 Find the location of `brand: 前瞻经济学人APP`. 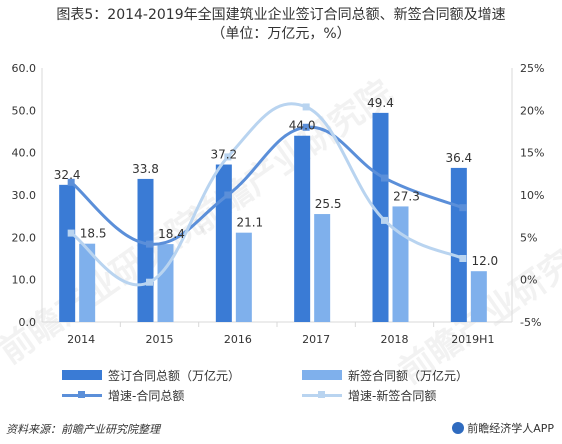

brand: 前瞻经济学人APP is located at coordinates (503, 428).